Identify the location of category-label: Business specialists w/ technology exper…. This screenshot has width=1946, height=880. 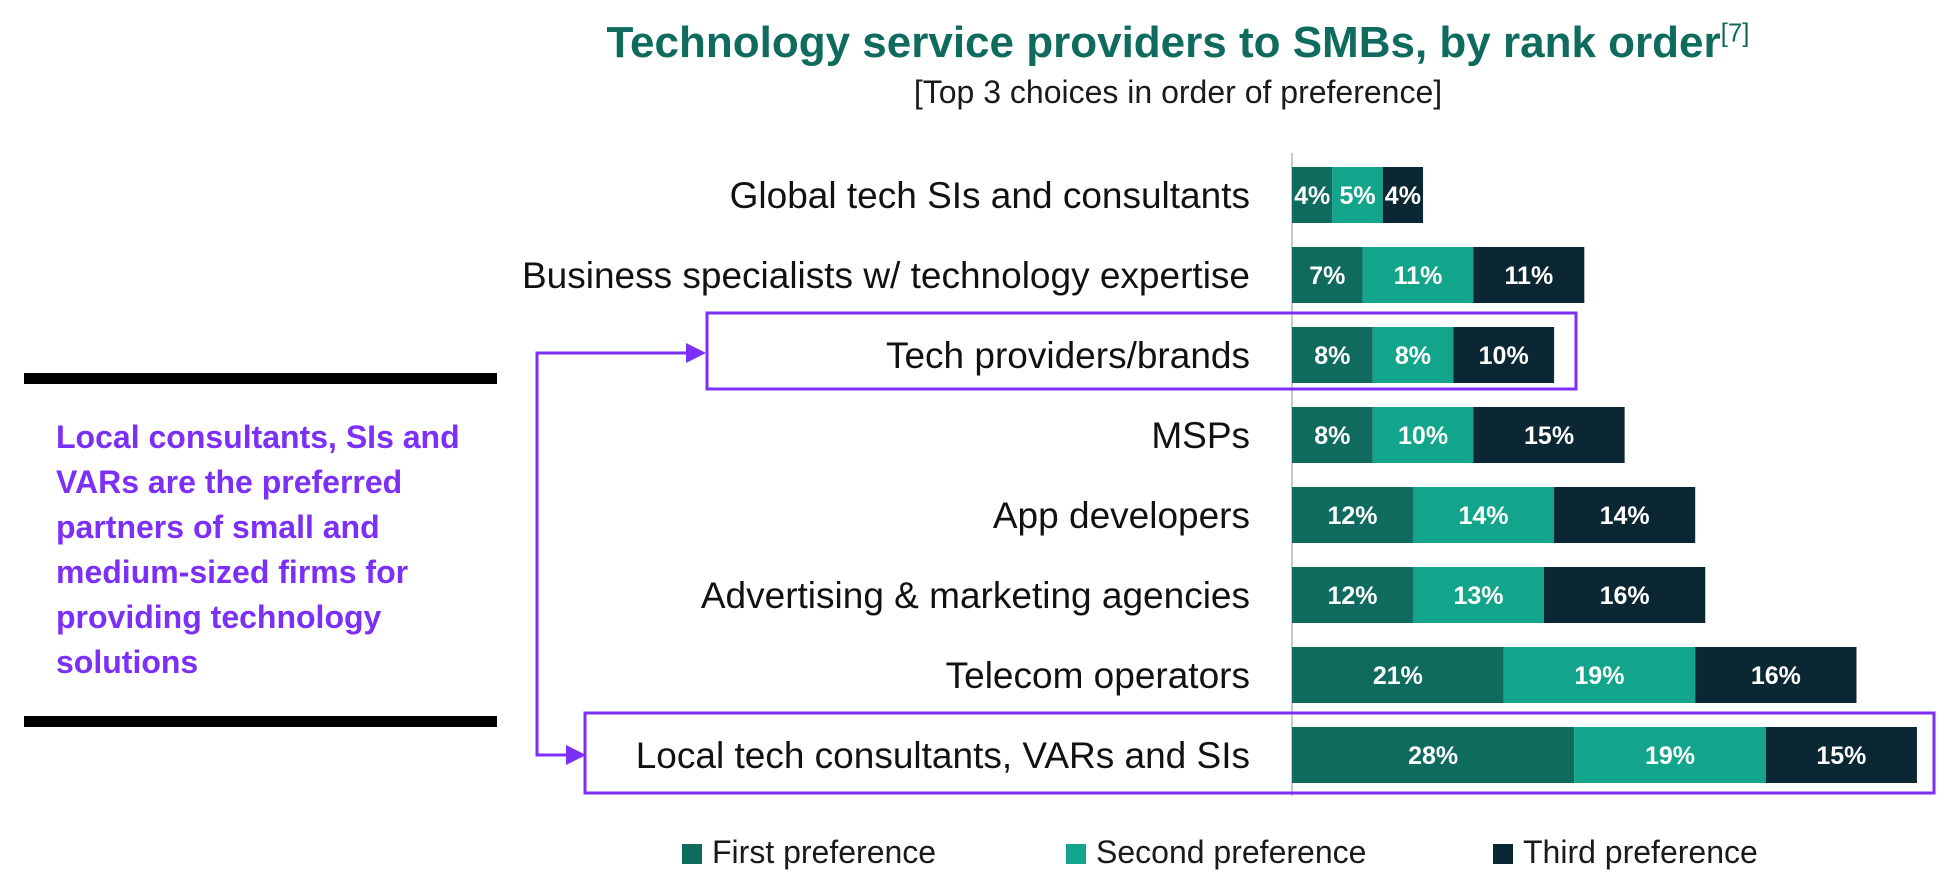
(886, 275).